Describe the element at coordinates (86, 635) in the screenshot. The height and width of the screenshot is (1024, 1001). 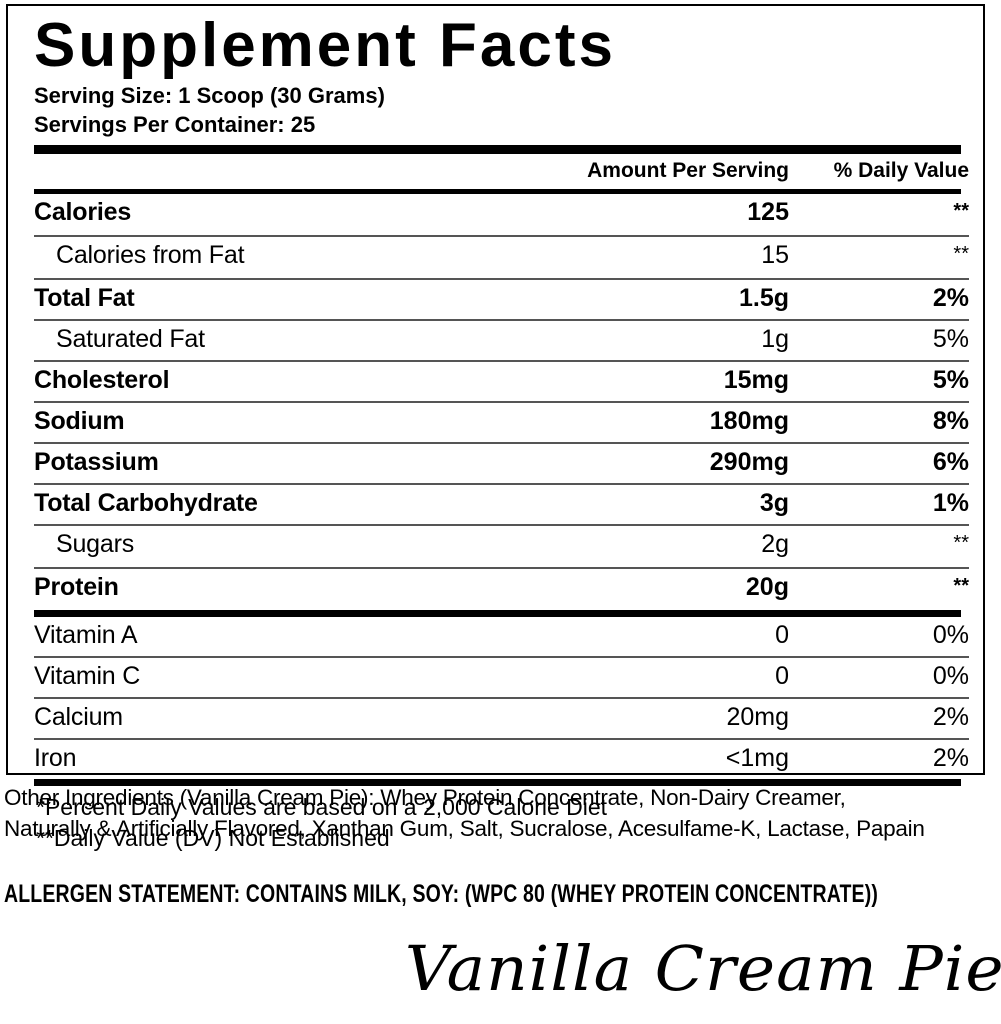
I see `nutrient-name: Vitamin A` at that location.